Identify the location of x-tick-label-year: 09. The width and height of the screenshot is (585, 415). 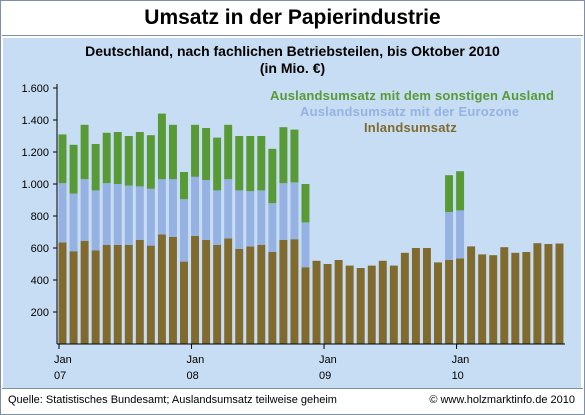
(325, 376).